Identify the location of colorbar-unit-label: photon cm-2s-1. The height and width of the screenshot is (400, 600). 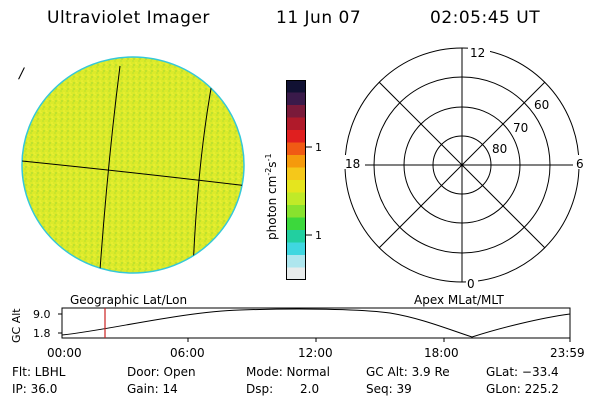
(271, 196).